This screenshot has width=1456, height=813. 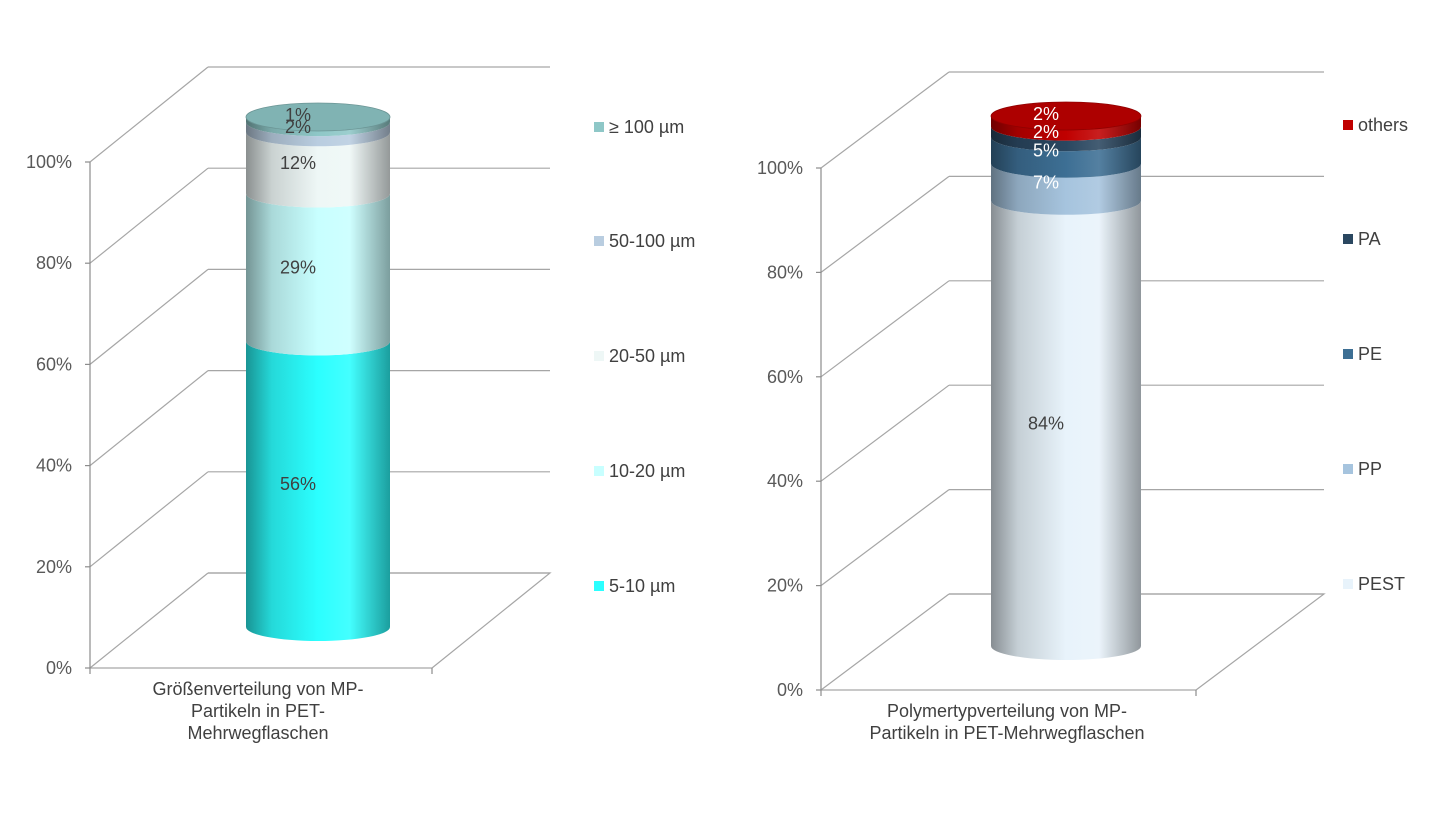 I want to click on category-label: Mehrwegflaschen, so click(x=257, y=733).